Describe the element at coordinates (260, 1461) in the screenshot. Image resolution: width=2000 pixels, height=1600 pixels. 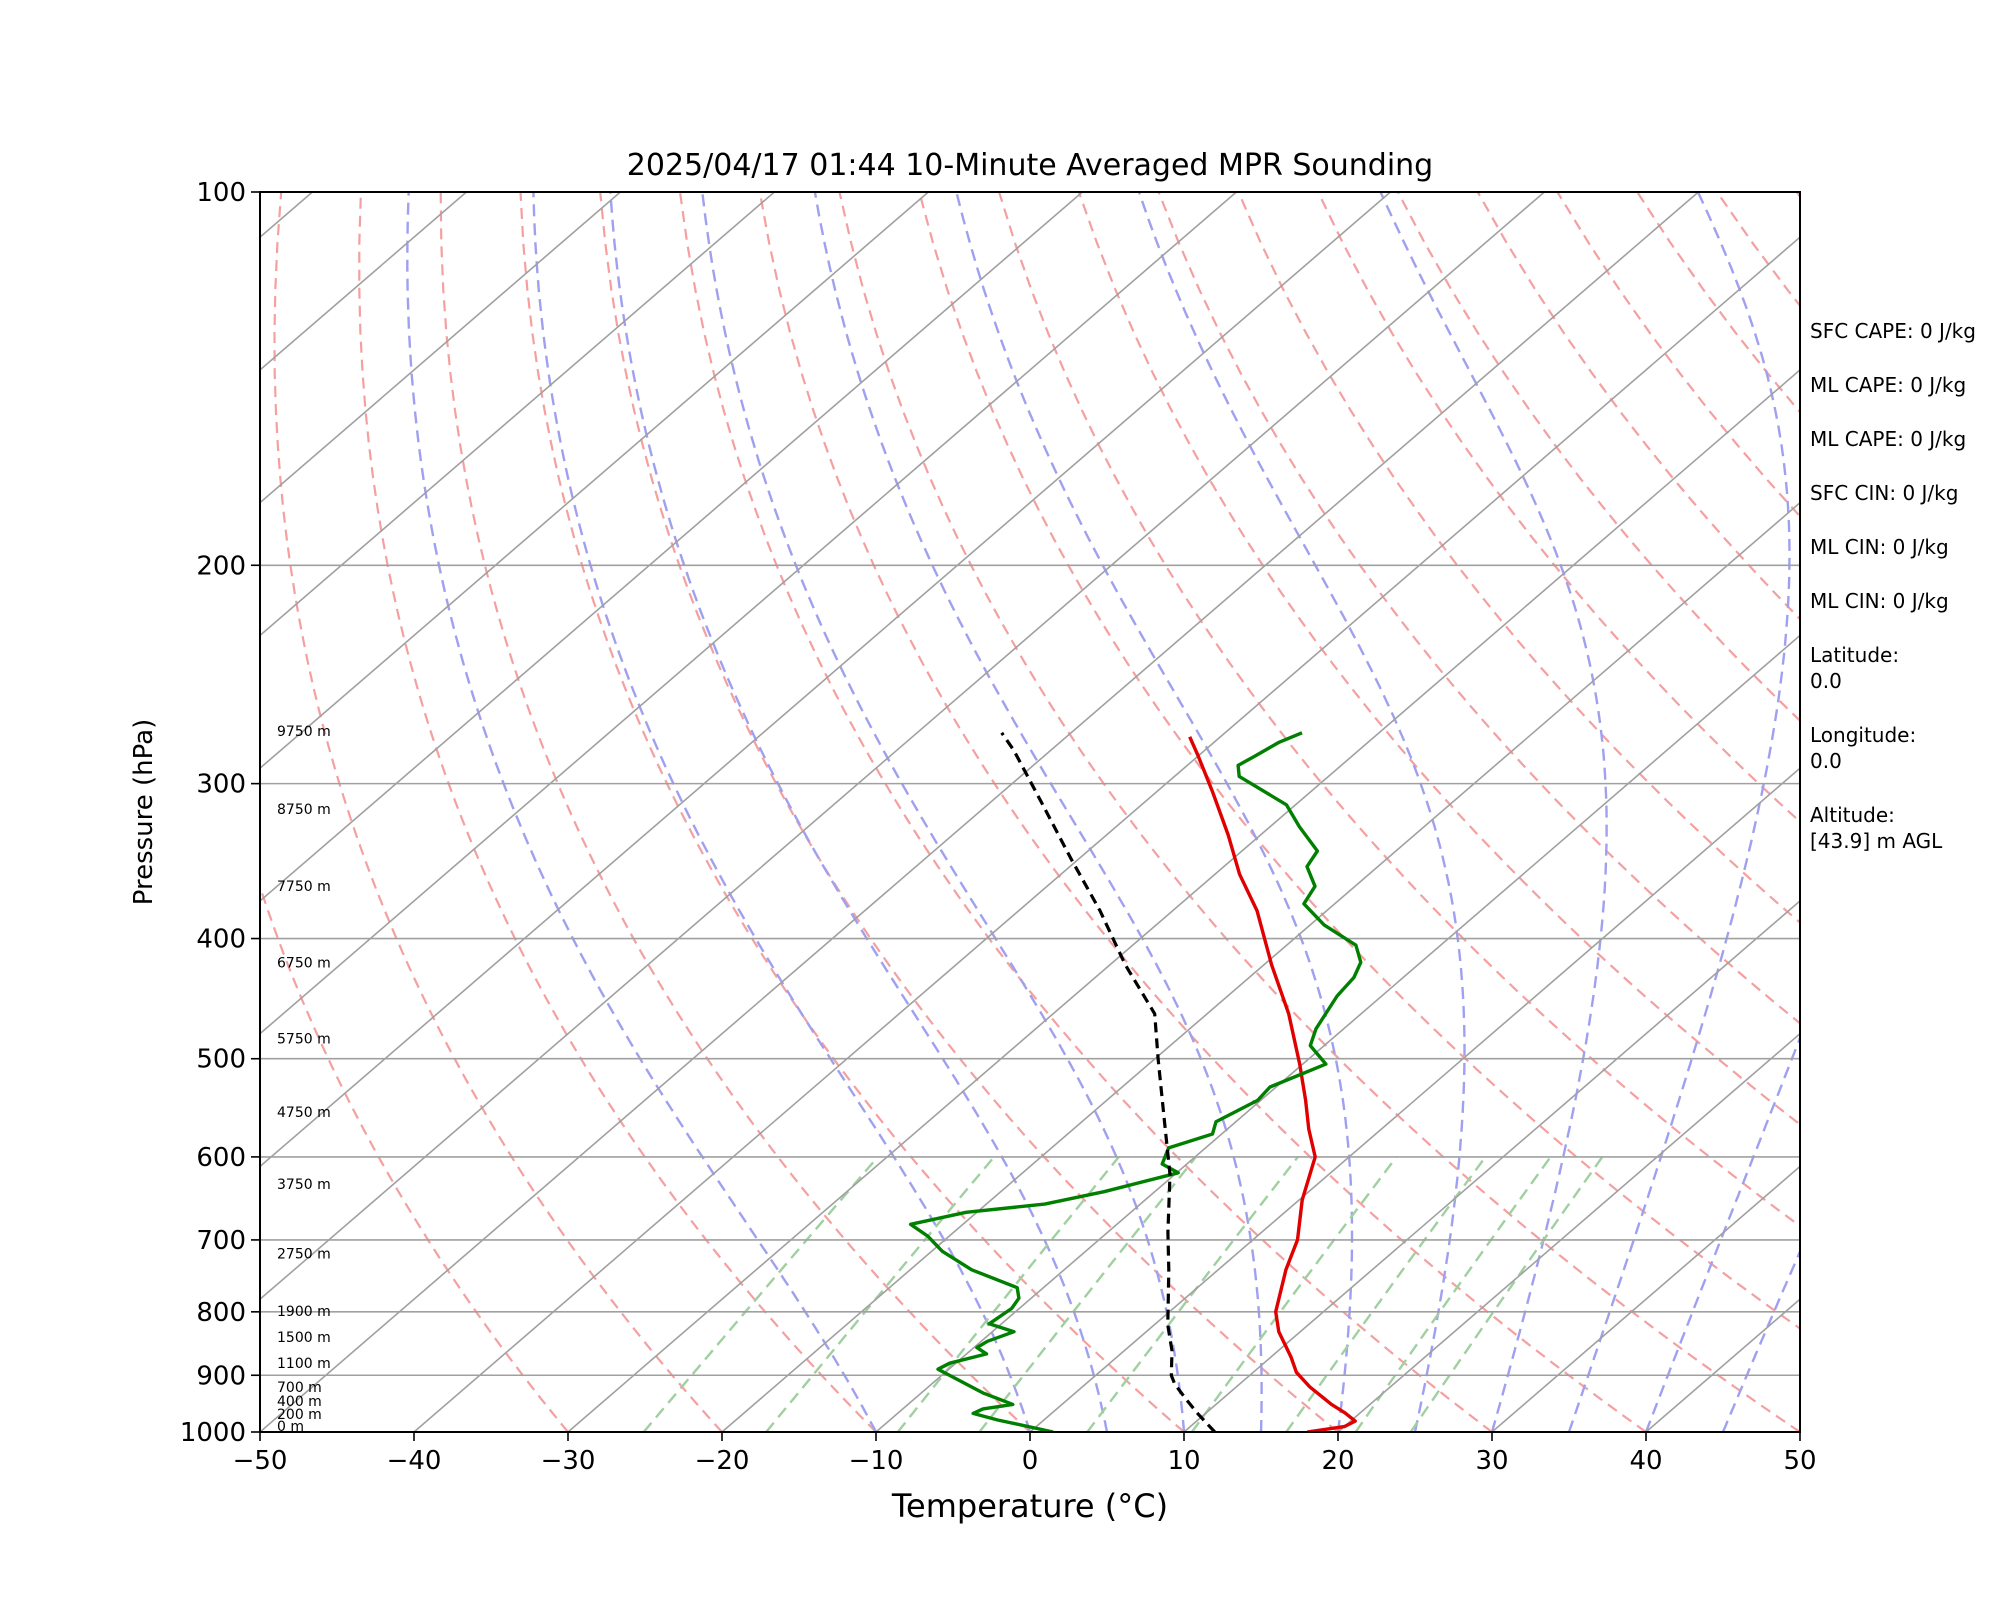
I see `x-tick-label: −50` at that location.